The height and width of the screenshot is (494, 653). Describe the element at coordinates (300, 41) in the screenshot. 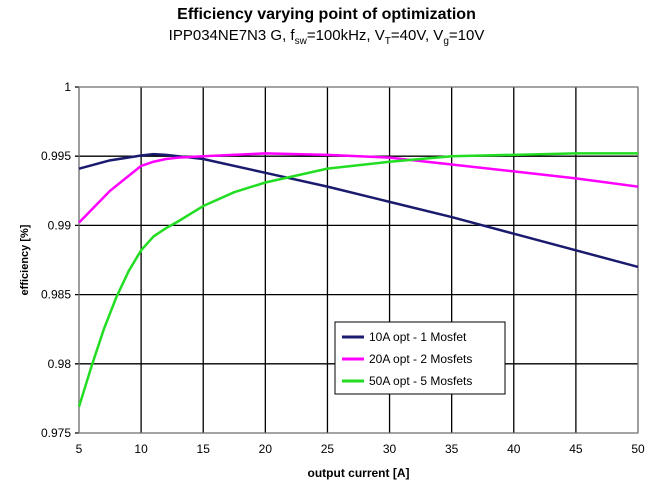

I see `subtitle-sub: sw` at that location.